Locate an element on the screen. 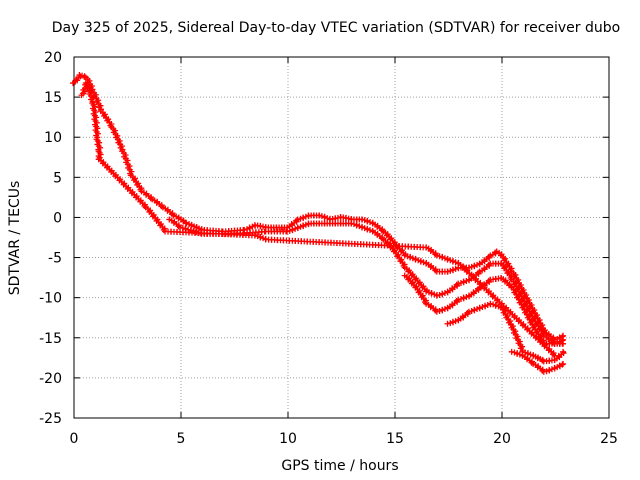  y-tick-label: 0 is located at coordinates (57, 218).